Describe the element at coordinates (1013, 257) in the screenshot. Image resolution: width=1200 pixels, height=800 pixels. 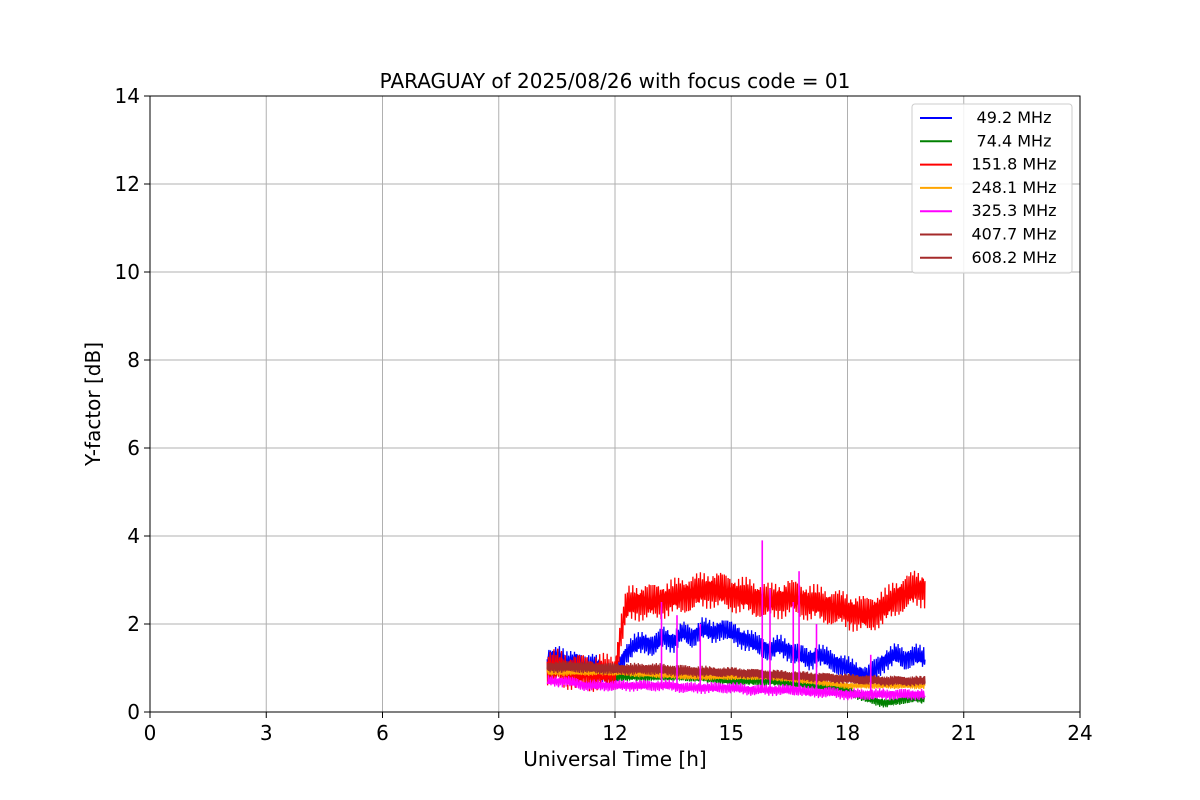
I see `legend-label: 608.2 MHz` at that location.